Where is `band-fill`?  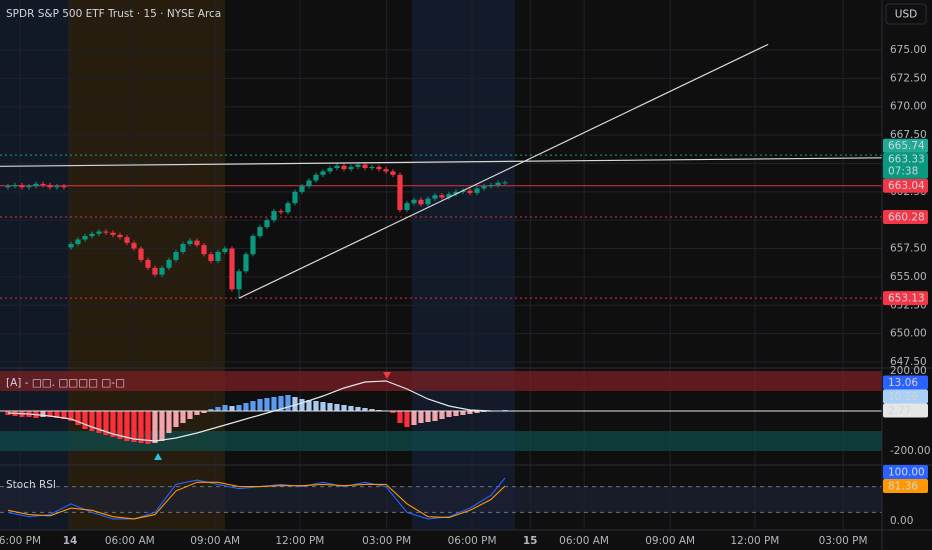
band-fill is located at coordinates (441, 499).